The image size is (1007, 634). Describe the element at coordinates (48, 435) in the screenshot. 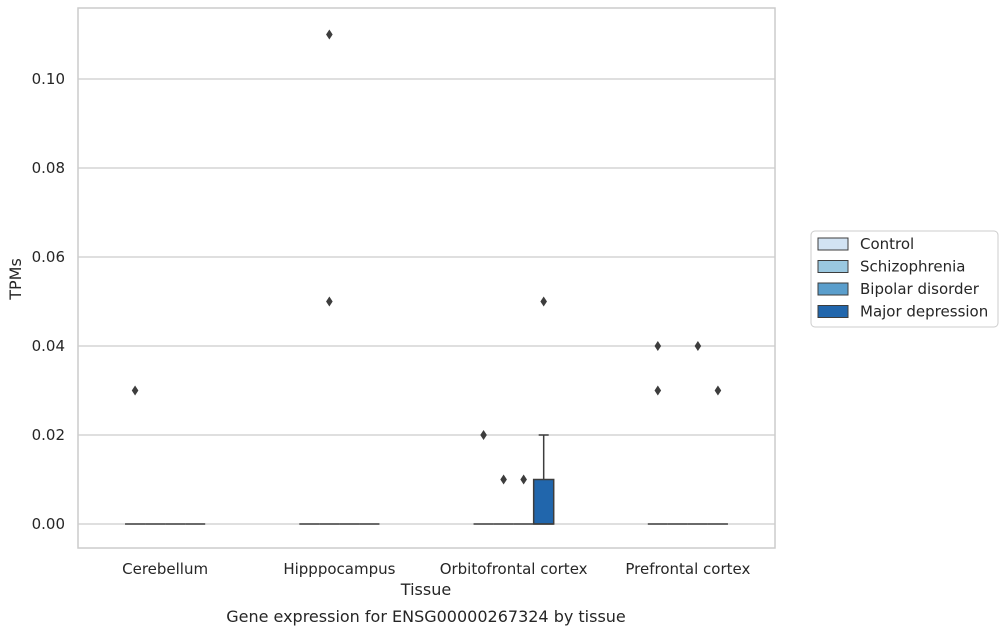

I see `y-tick-label: 0.02` at that location.